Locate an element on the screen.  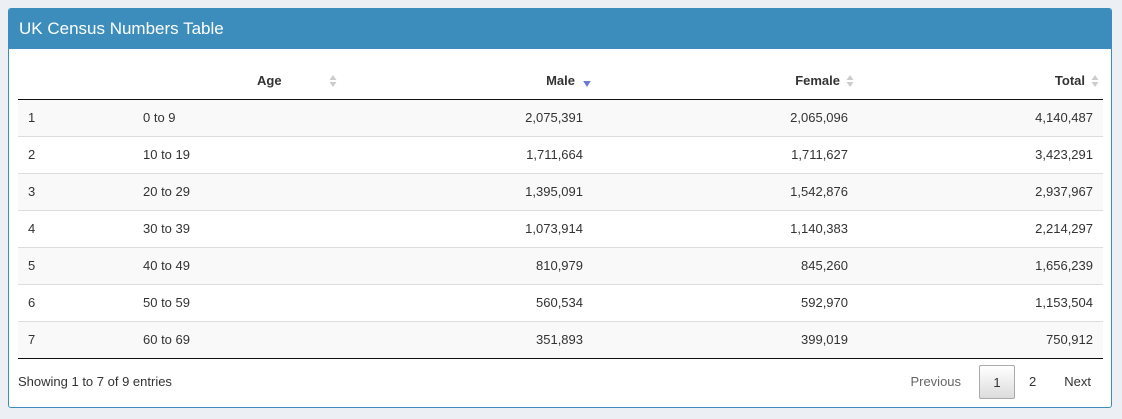
cell-male: 810,979 is located at coordinates (468, 265).